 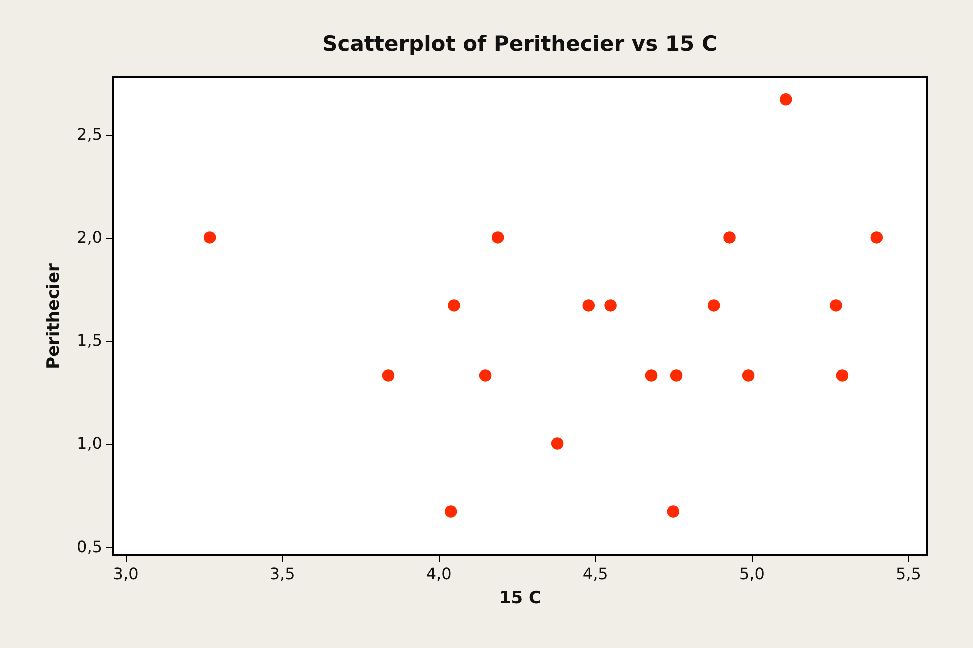 What do you see at coordinates (126, 574) in the screenshot?
I see `x-tick-label: 3,0` at bounding box center [126, 574].